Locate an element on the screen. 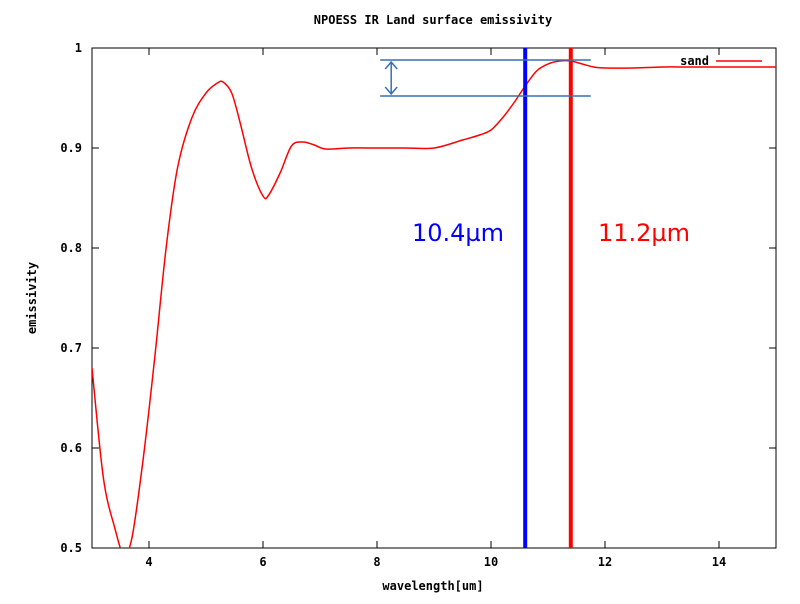  y-tick-label: 0.7 is located at coordinates (71, 348).